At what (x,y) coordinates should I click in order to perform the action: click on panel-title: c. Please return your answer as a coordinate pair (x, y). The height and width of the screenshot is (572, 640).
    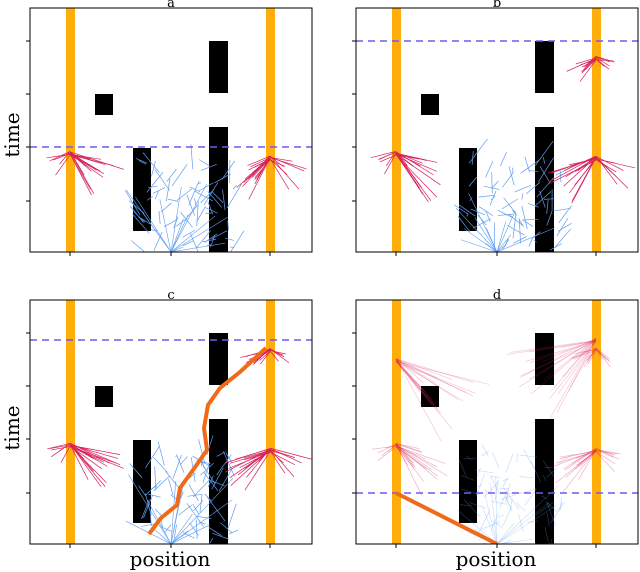
    Looking at the image, I should click on (170, 295).